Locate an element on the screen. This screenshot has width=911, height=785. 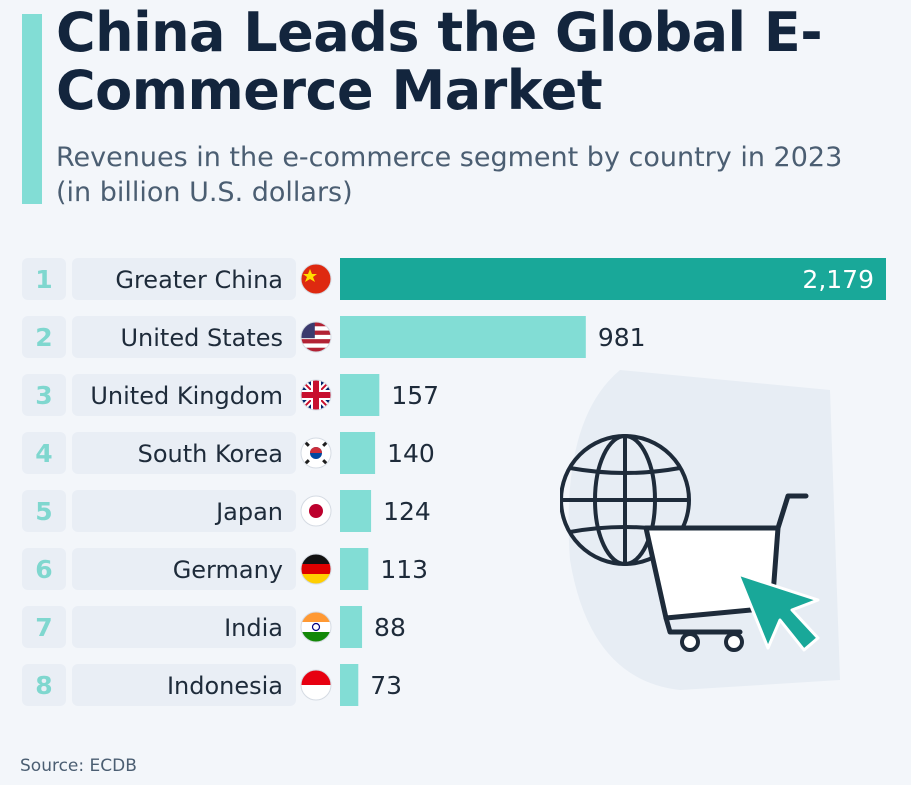
chart-row: 4 South Korea 140 is located at coordinates (228, 453).